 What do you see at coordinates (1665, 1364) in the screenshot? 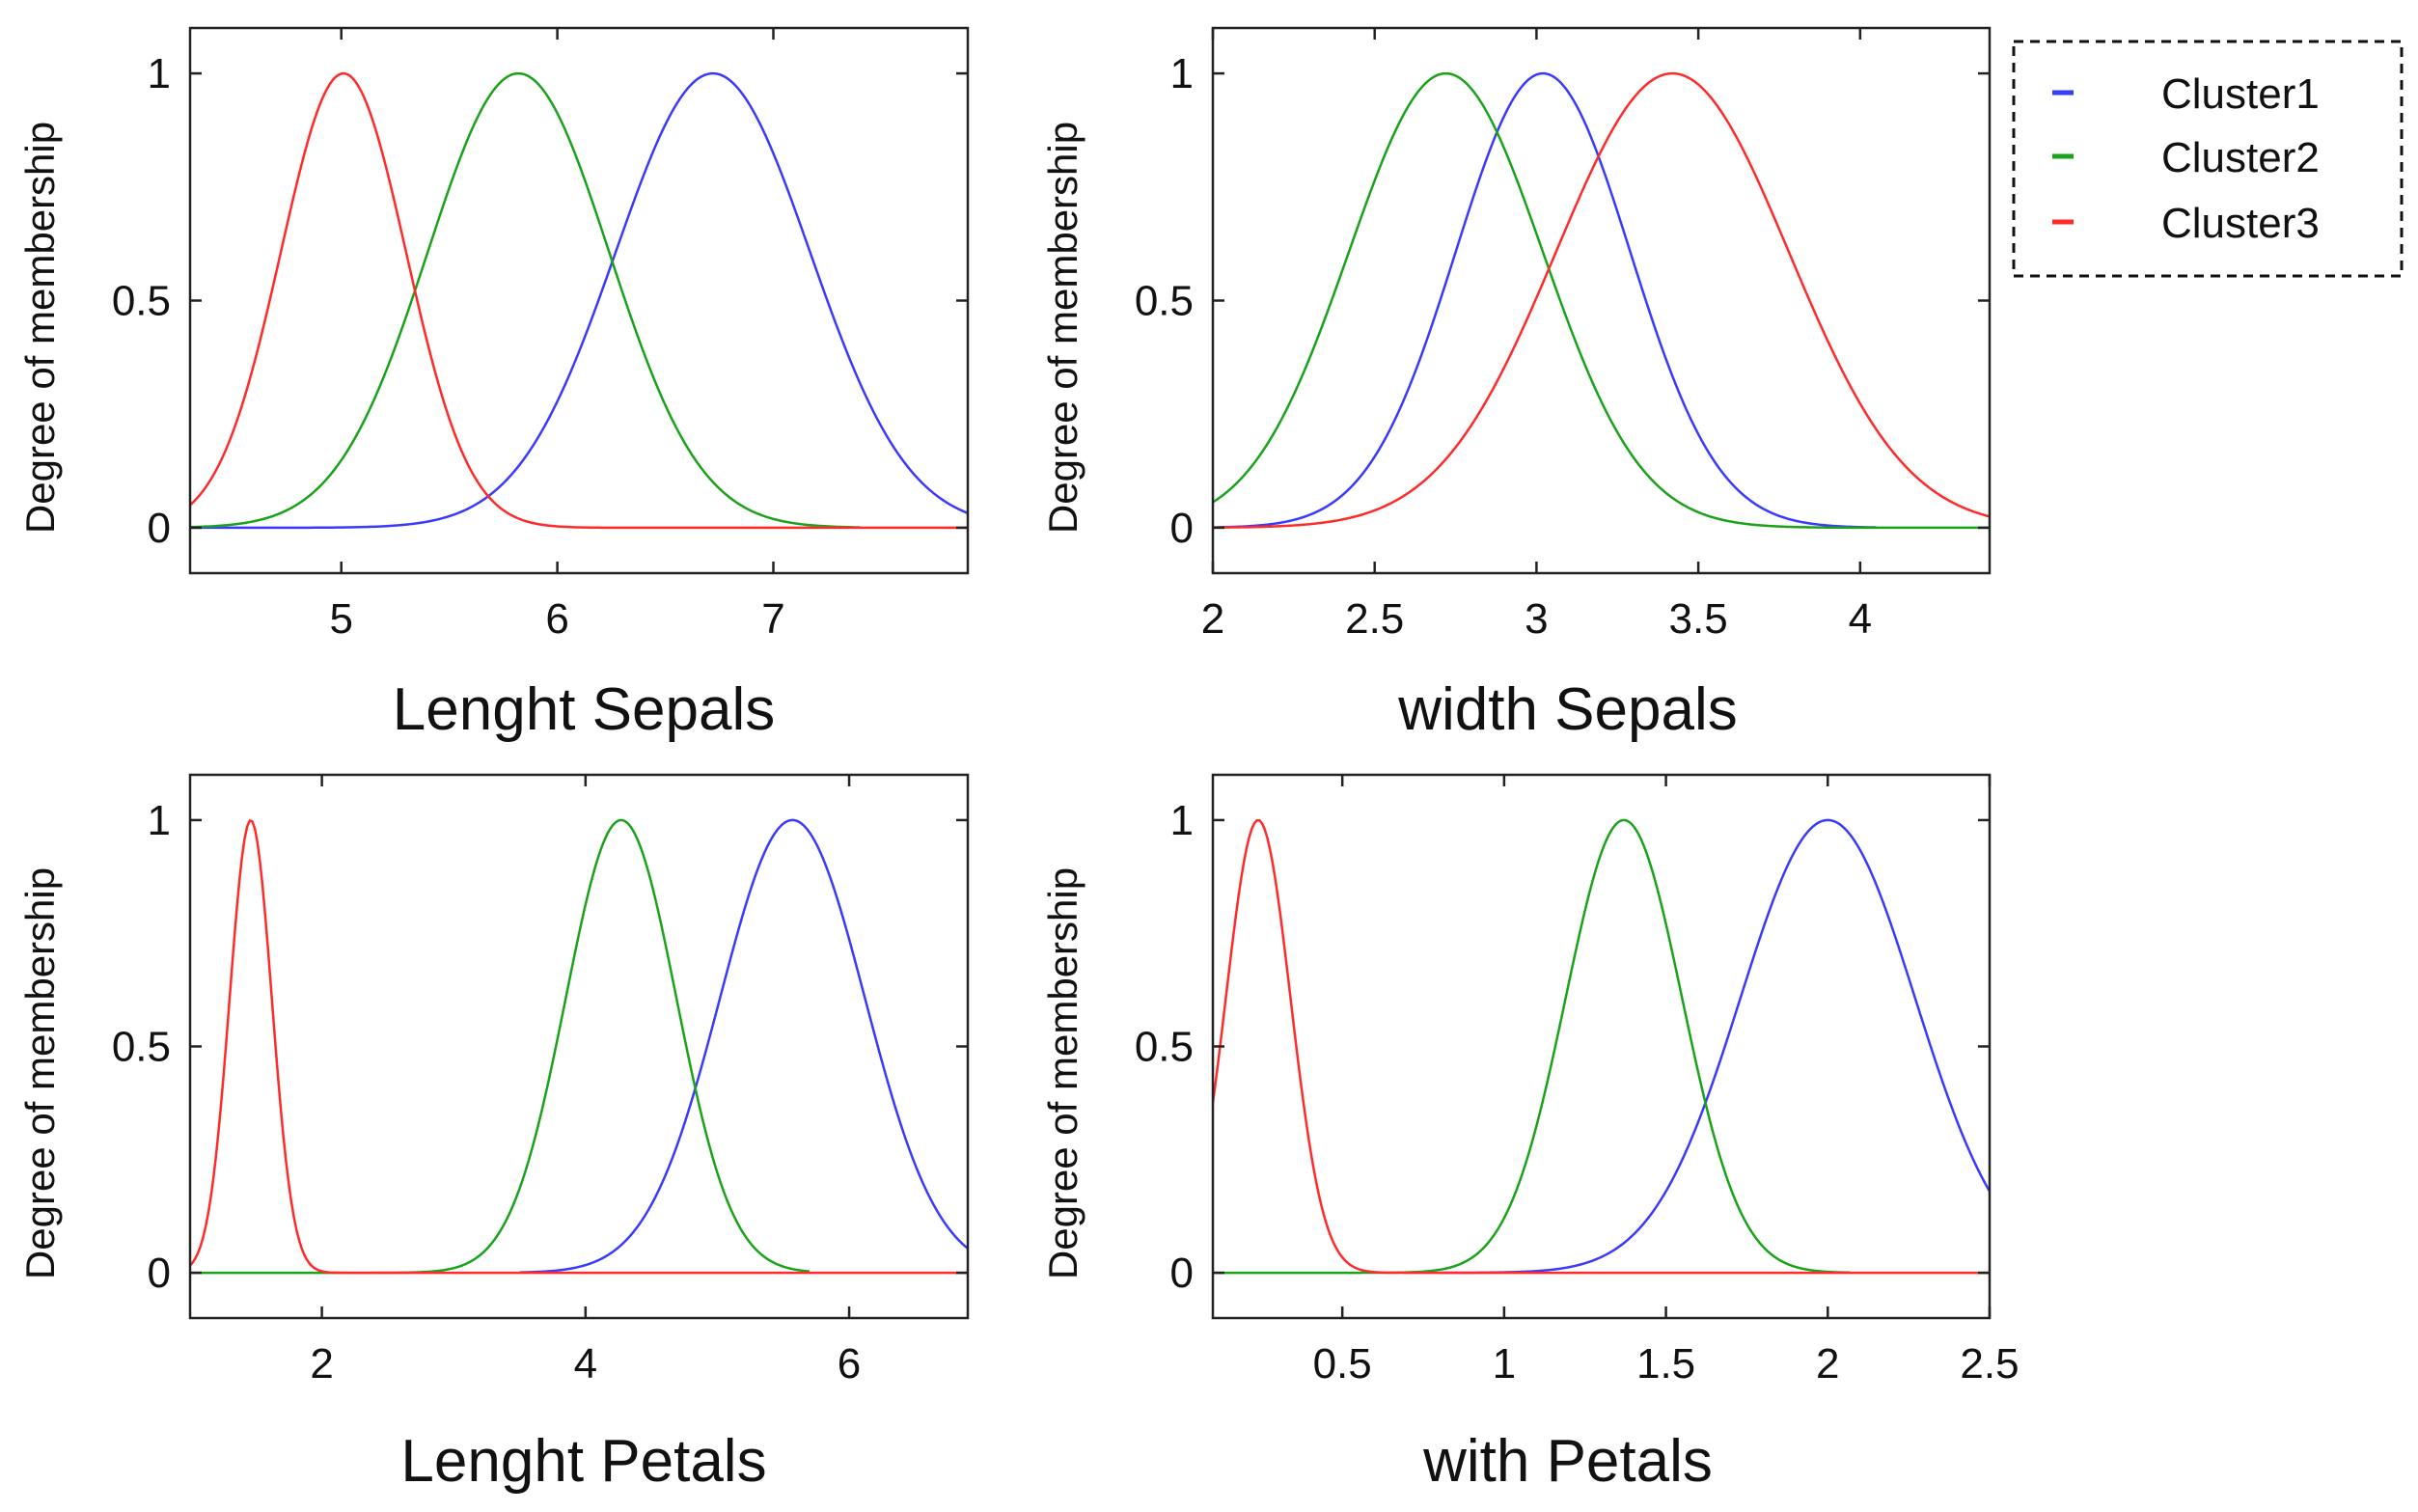
I see `x-tick-label: 1.5` at bounding box center [1665, 1364].